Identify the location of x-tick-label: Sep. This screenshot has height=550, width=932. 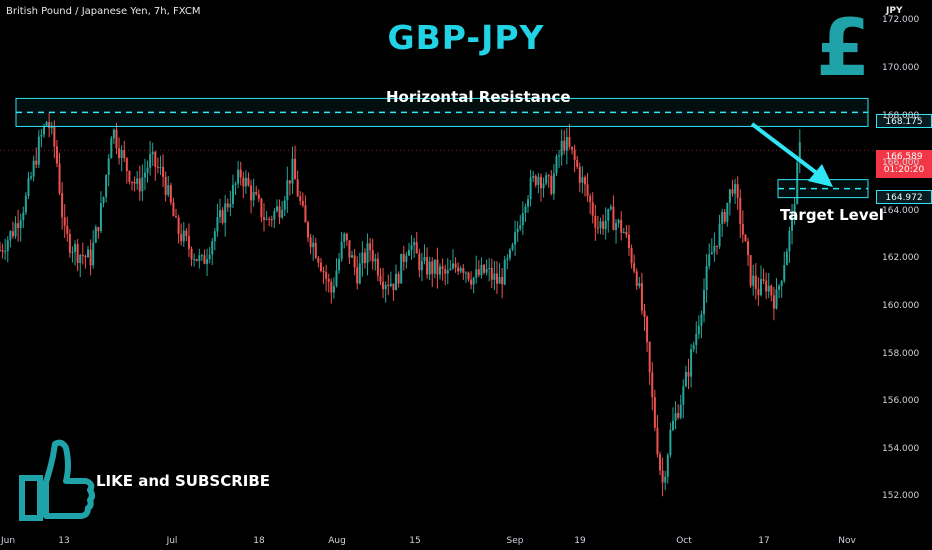
(515, 541).